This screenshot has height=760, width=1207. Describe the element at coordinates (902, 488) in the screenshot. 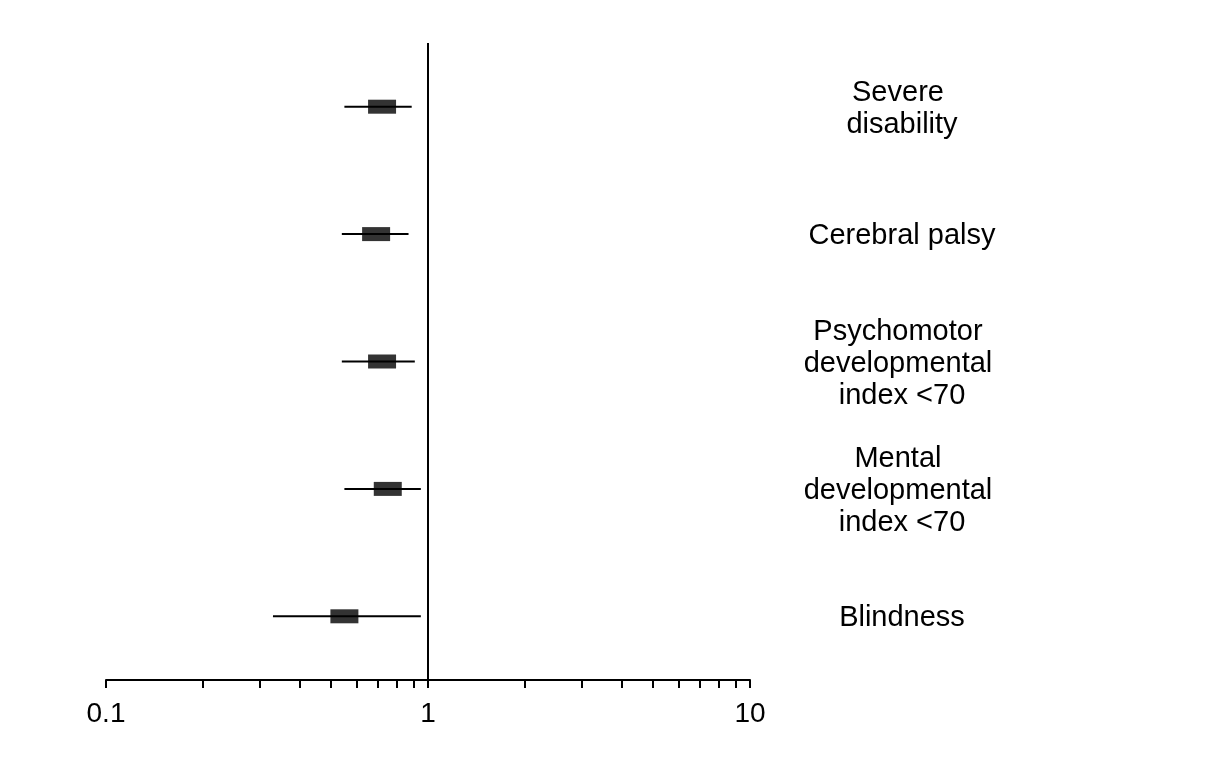

I see `y-tick-label: Mental developmental index <70` at that location.